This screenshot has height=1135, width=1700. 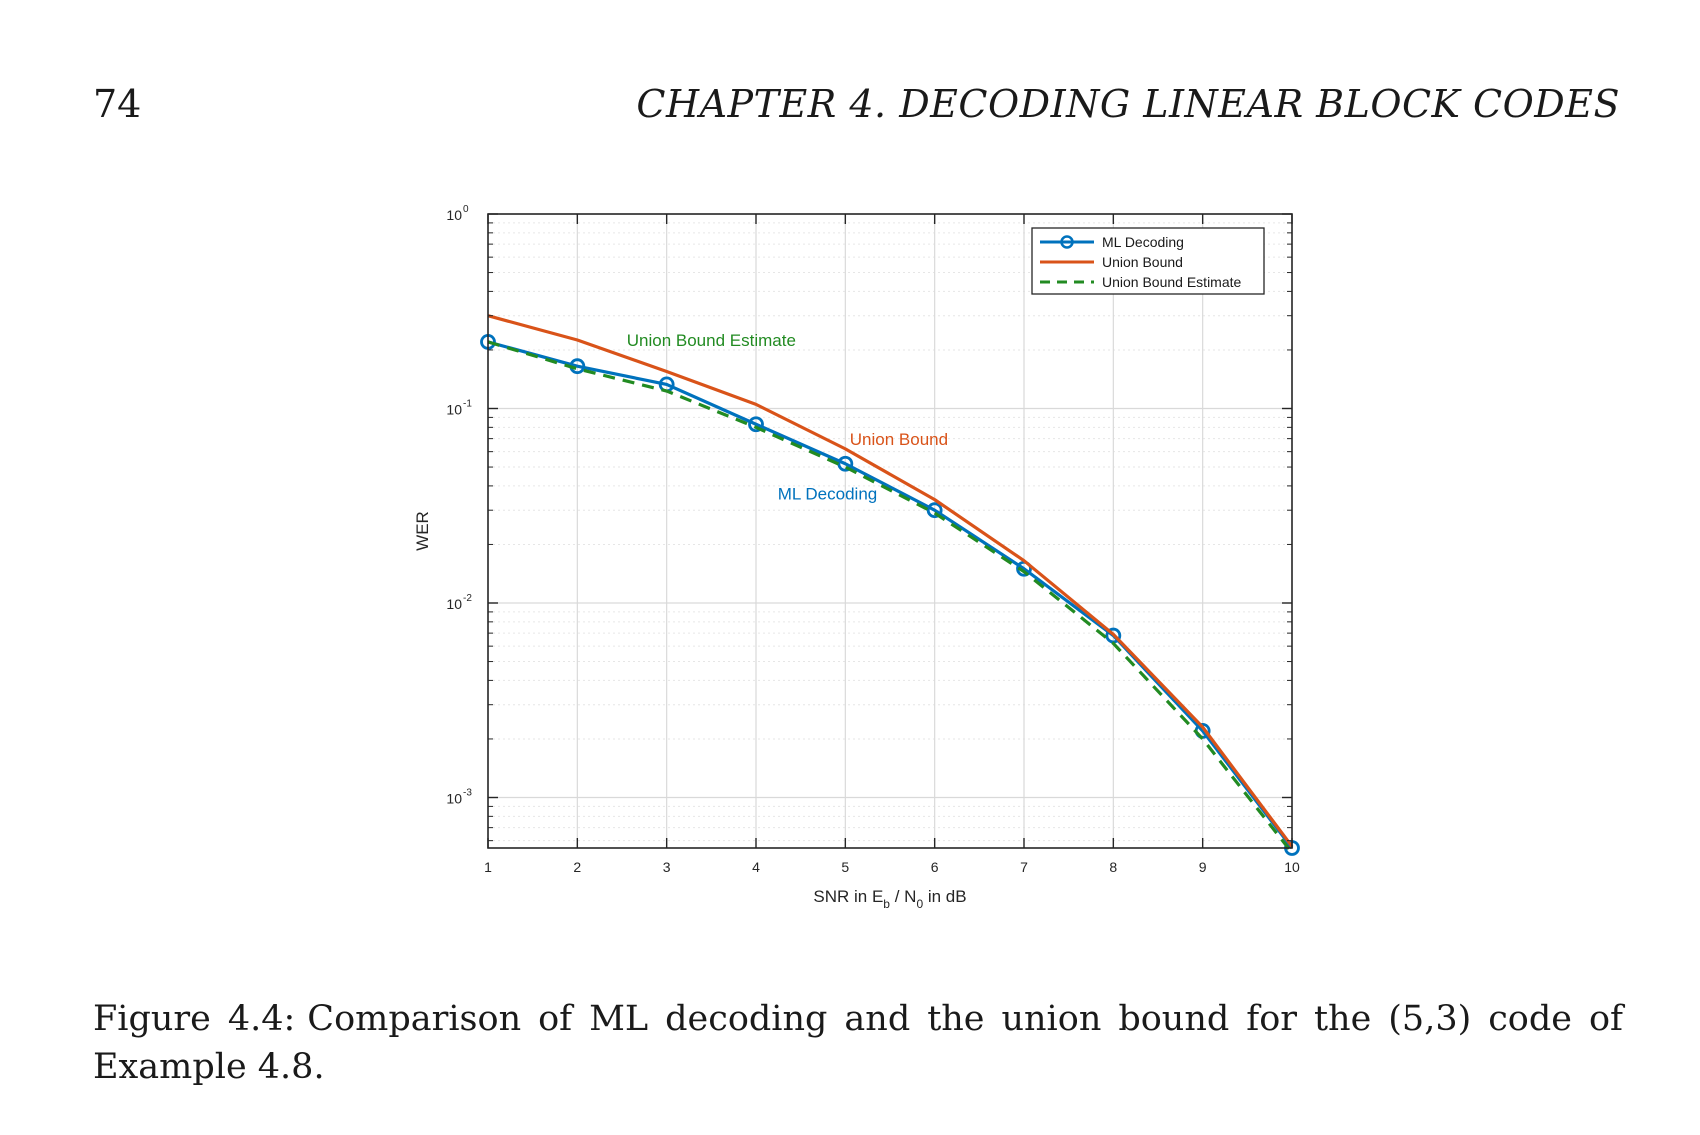 I want to click on y-tick-exponent: -3, so click(x=467, y=793).